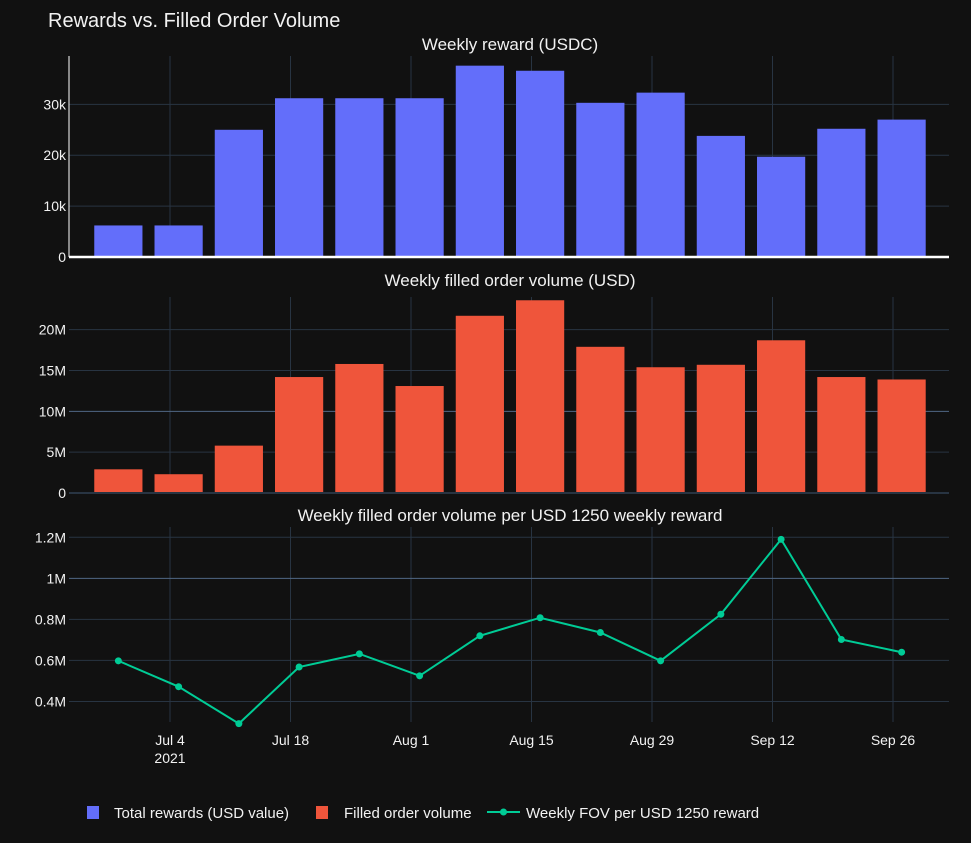 Image resolution: width=971 pixels, height=843 pixels. Describe the element at coordinates (52, 411) in the screenshot. I see `volume-ytick-label: 10M` at that location.